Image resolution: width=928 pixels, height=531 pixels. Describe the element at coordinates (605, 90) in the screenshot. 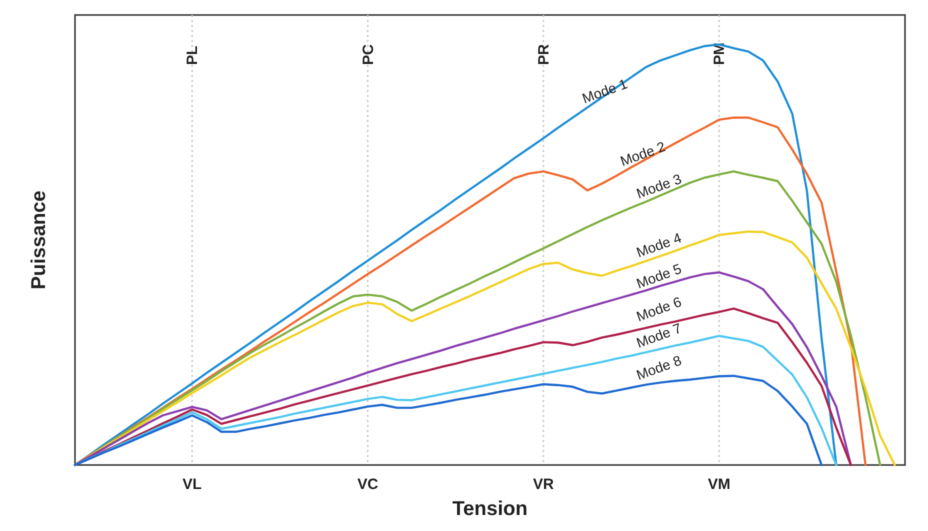

I see `text: Mode 1` at that location.